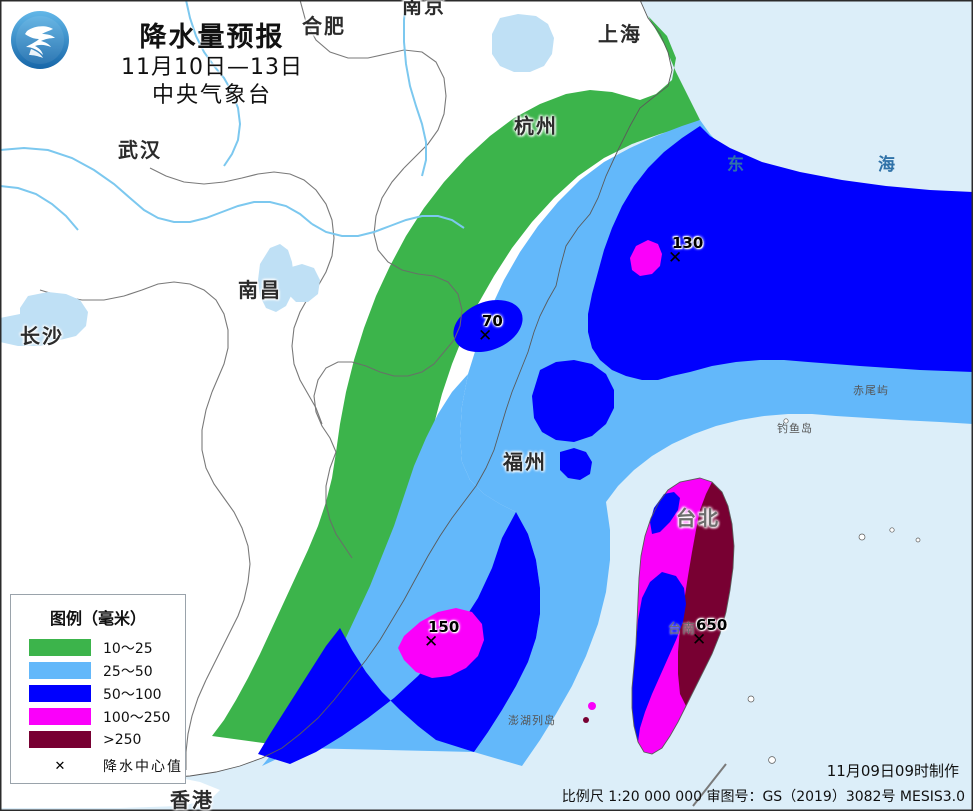 The image size is (973, 811). Describe the element at coordinates (523, 43) in the screenshot. I see `taihu-lake` at that location.